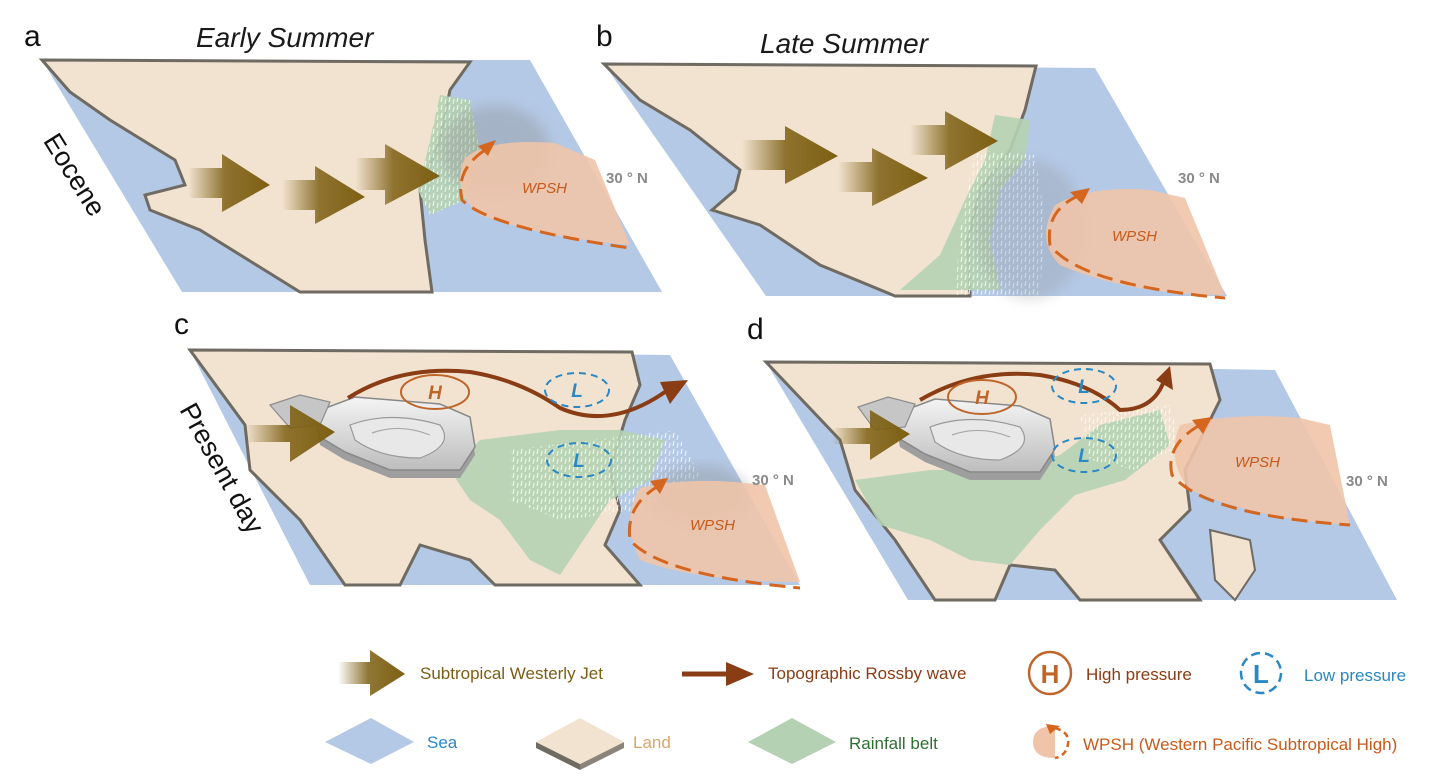 Image resolution: width=1450 pixels, height=776 pixels. I want to click on panel-d-low-label-upper: L, so click(1084, 387).